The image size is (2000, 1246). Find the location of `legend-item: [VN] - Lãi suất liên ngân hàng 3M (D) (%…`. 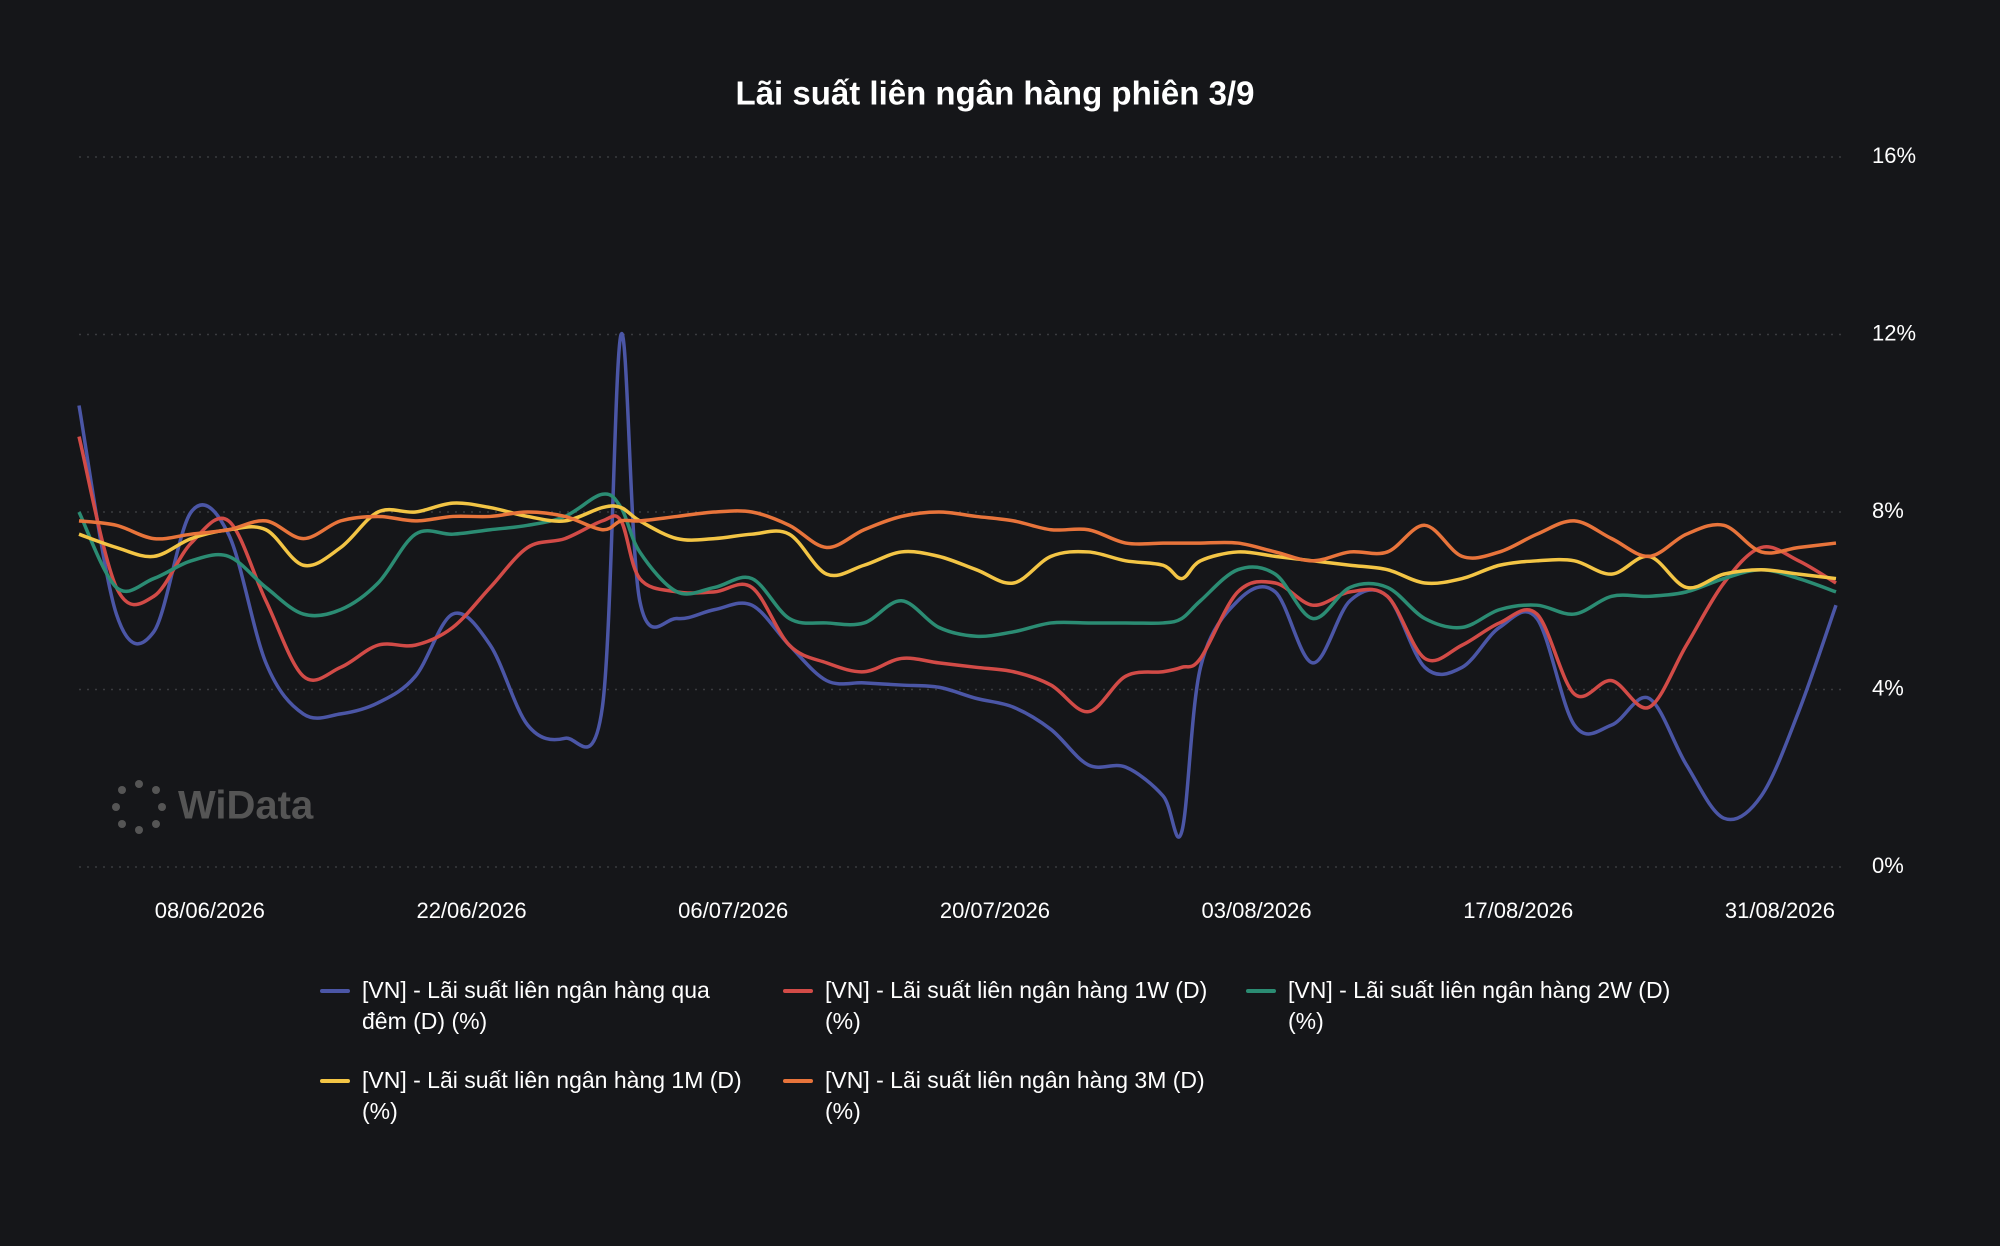

legend-item: [VN] - Lãi suất liên ngân hàng 3M (D) (%… is located at coordinates (1014, 1096).